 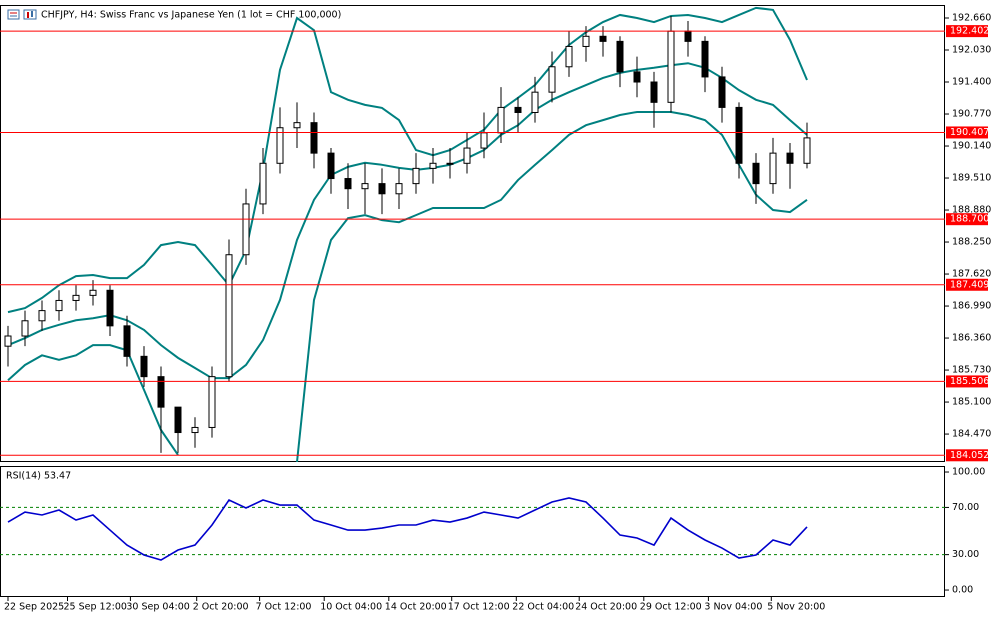 What do you see at coordinates (969, 219) in the screenshot?
I see `level-label: 188.700` at bounding box center [969, 219].